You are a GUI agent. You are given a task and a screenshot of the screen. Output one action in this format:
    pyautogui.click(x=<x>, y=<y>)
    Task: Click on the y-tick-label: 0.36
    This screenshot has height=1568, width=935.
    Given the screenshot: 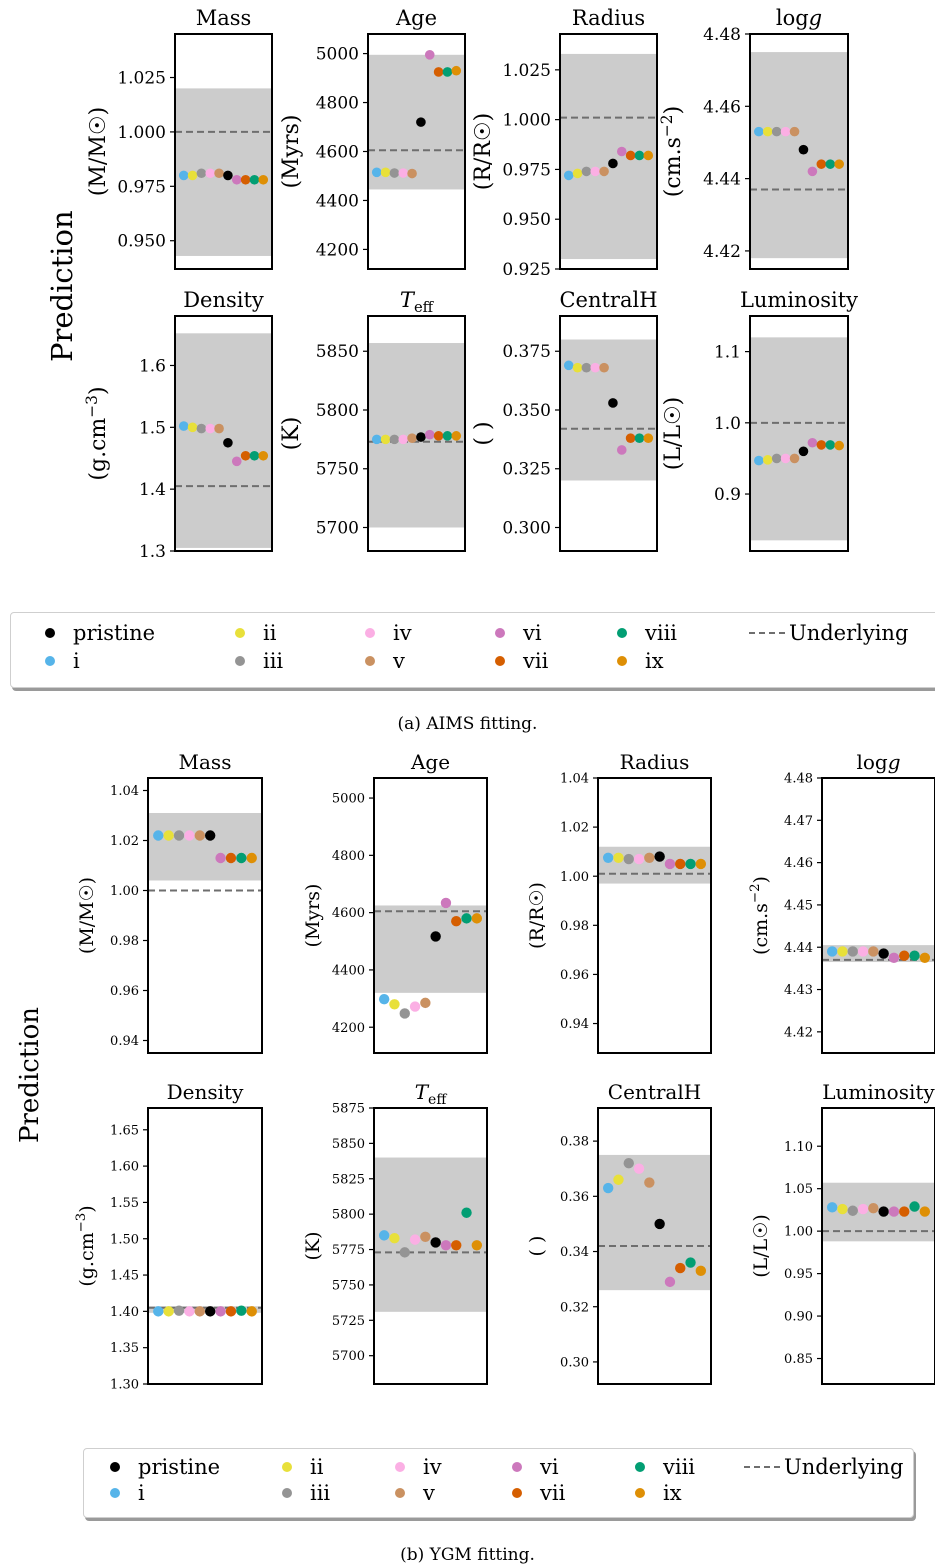 What is the action you would take?
    pyautogui.click(x=574, y=1197)
    